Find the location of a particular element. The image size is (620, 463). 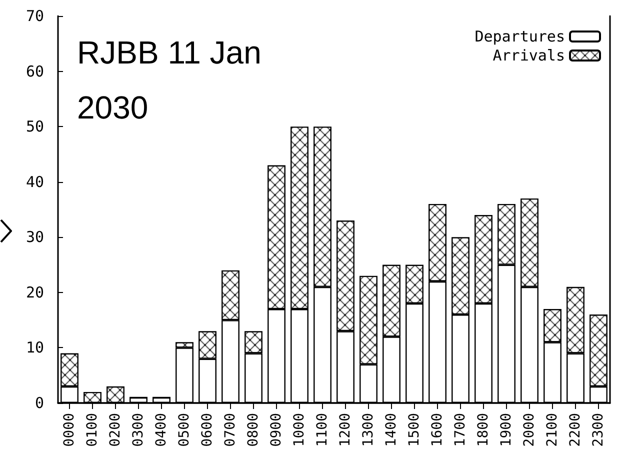

x-tick-label: 1000 is located at coordinates (300, 430).